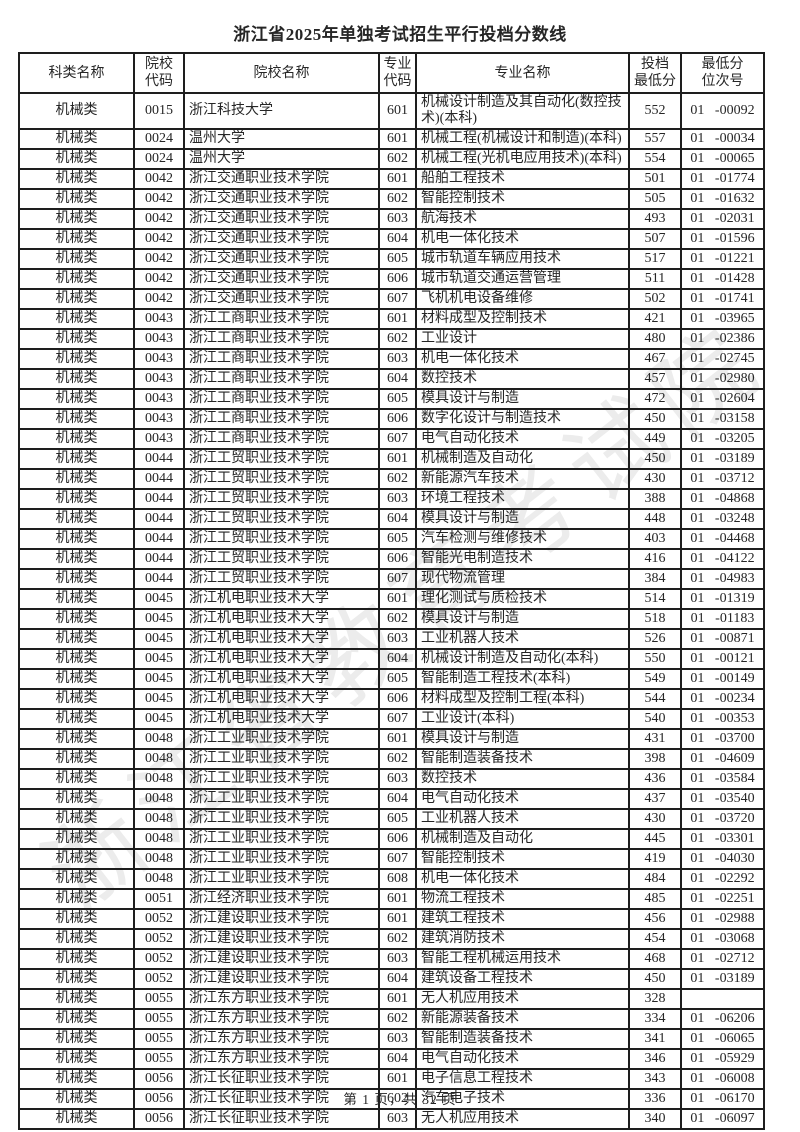  I want to click on cell-rank-number: 01 -02031, so click(722, 219).